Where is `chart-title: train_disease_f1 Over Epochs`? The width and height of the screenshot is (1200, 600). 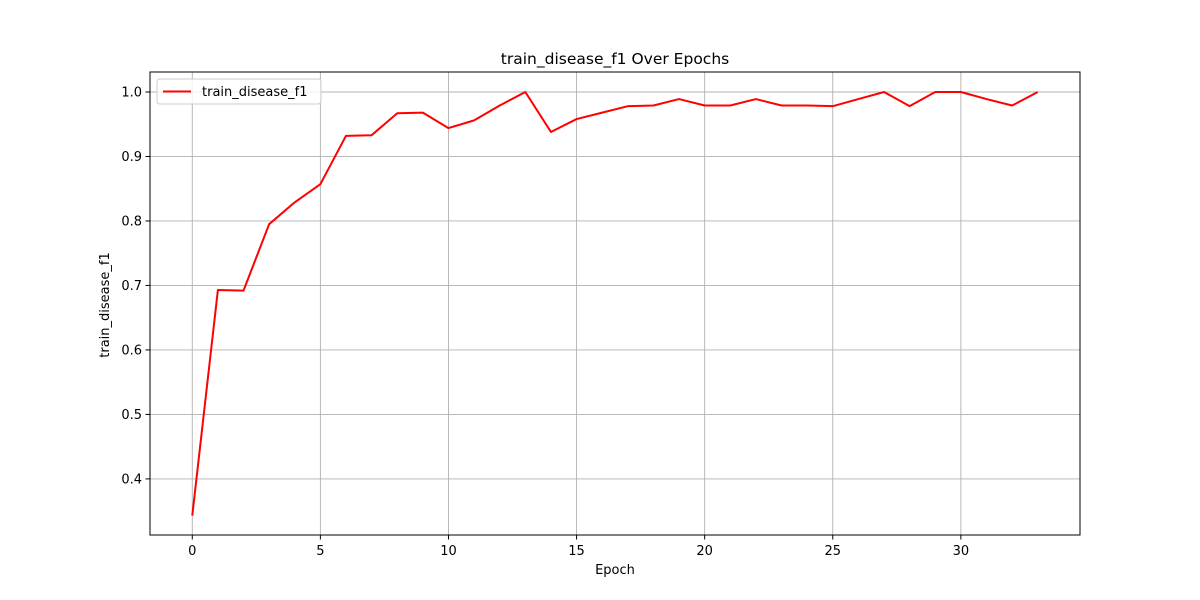
chart-title: train_disease_f1 Over Epochs is located at coordinates (615, 59).